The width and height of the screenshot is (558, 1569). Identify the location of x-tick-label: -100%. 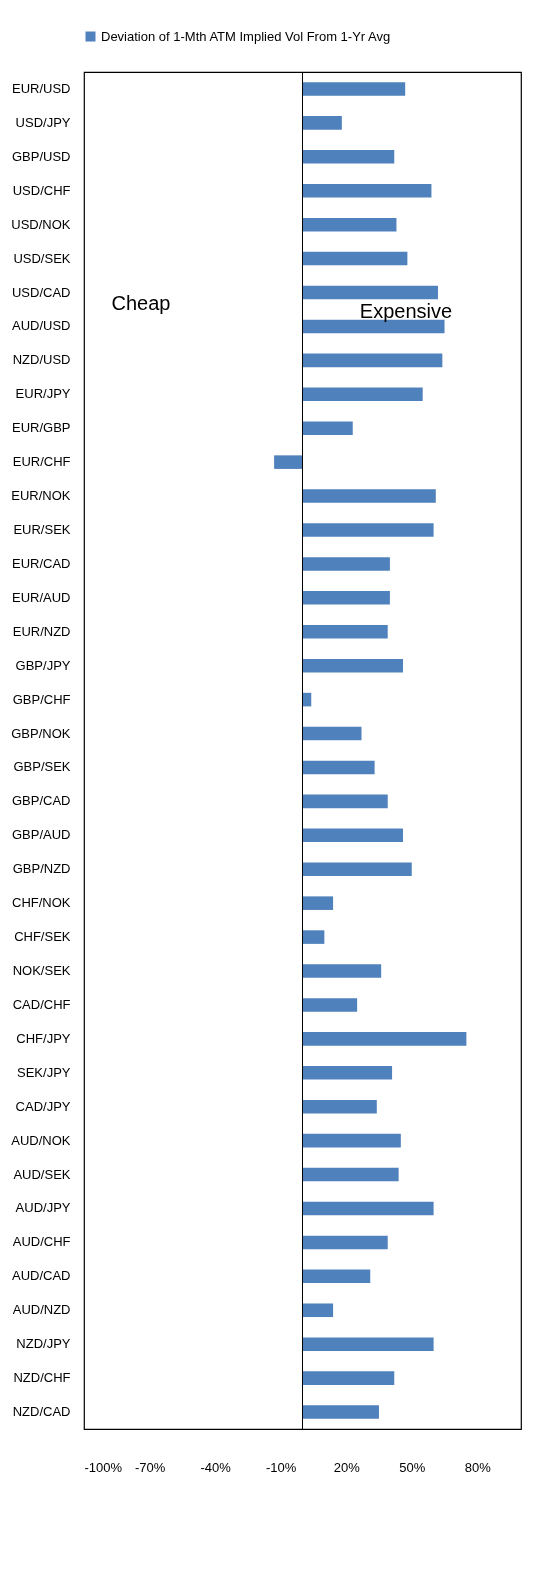
(103, 1467).